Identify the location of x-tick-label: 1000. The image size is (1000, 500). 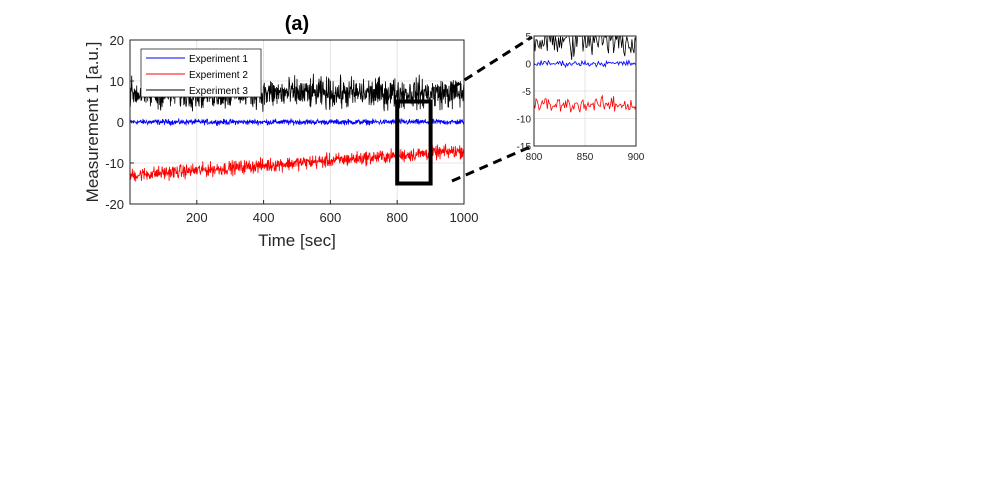
(464, 217).